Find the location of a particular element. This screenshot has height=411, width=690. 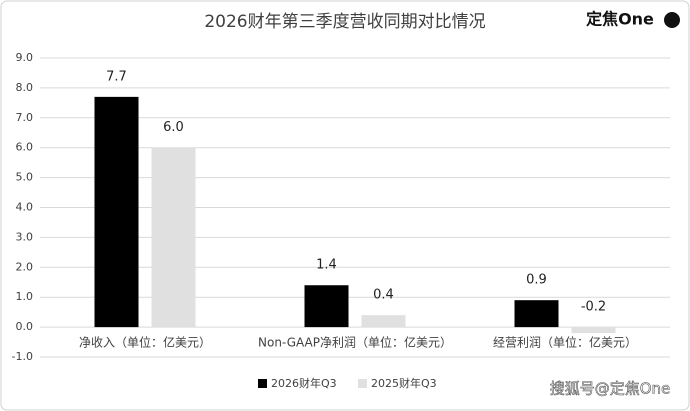

y-tick-label: 9.0 is located at coordinates (25, 57).